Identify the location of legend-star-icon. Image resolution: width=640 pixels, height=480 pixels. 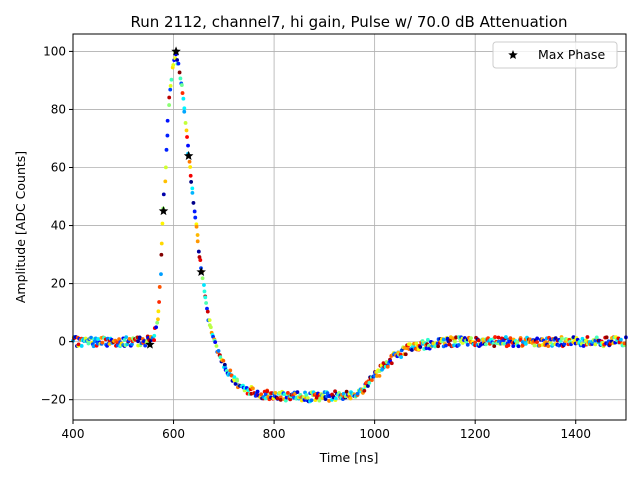
(513, 55).